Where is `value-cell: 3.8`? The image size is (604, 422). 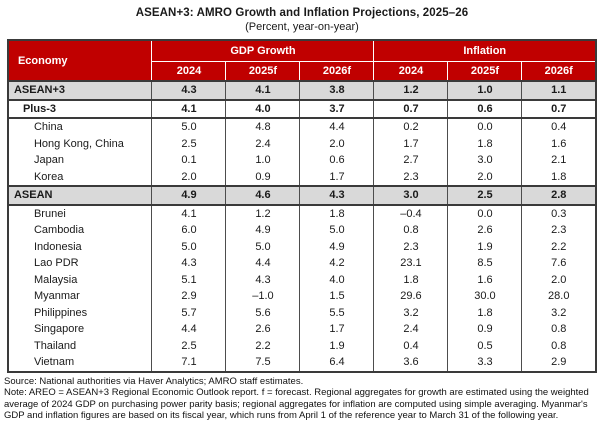 value-cell: 3.8 is located at coordinates (337, 90).